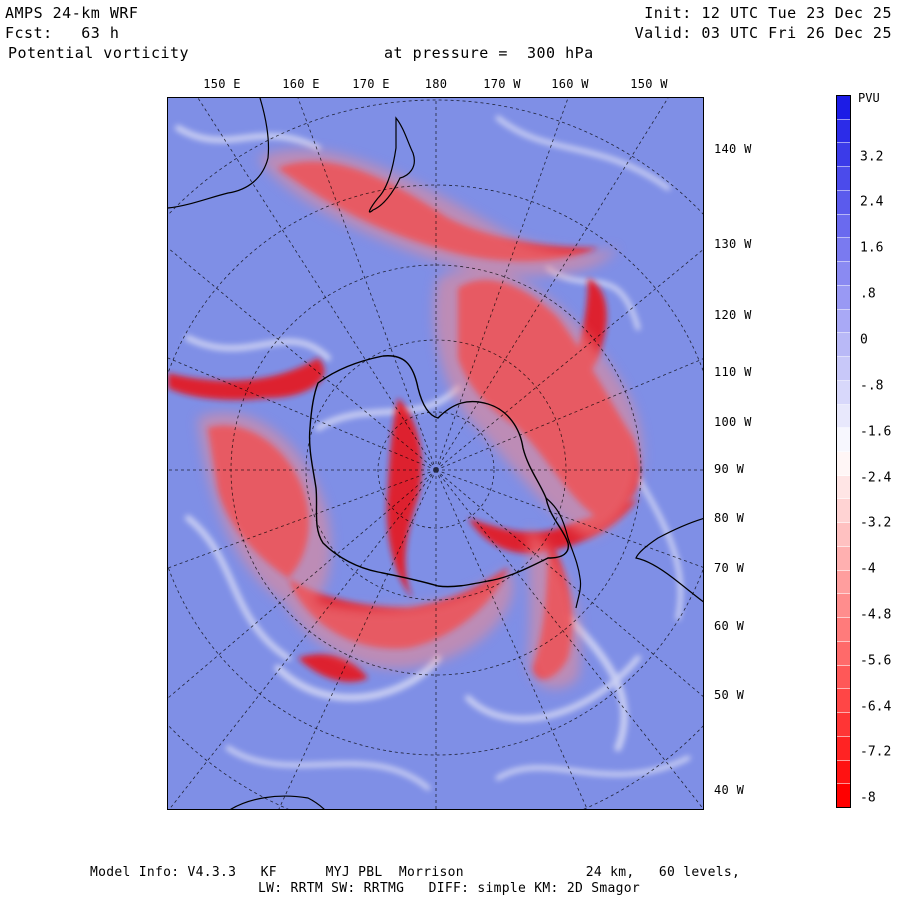 This screenshot has width=900, height=900. I want to click on australia-coastline, so click(219, 153).